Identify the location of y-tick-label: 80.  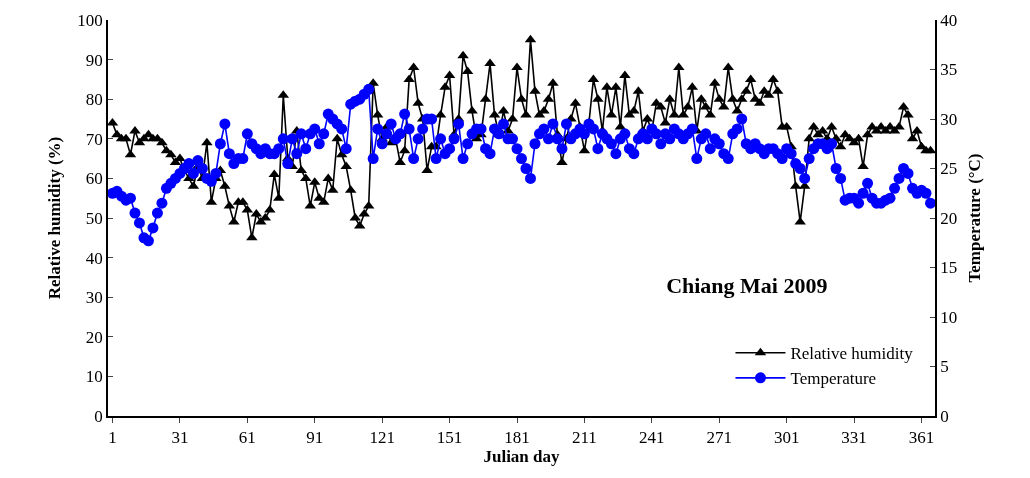
(94, 100).